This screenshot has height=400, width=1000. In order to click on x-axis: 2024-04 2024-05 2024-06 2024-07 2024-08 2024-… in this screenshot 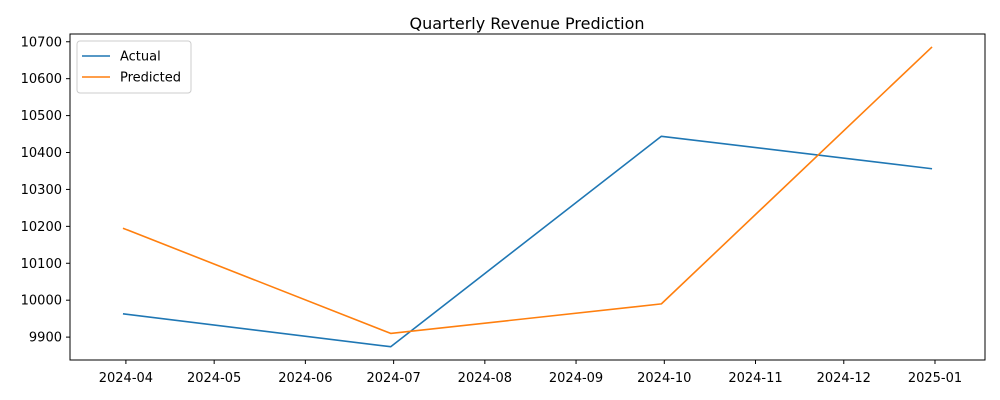, I will do `click(530, 373)`.